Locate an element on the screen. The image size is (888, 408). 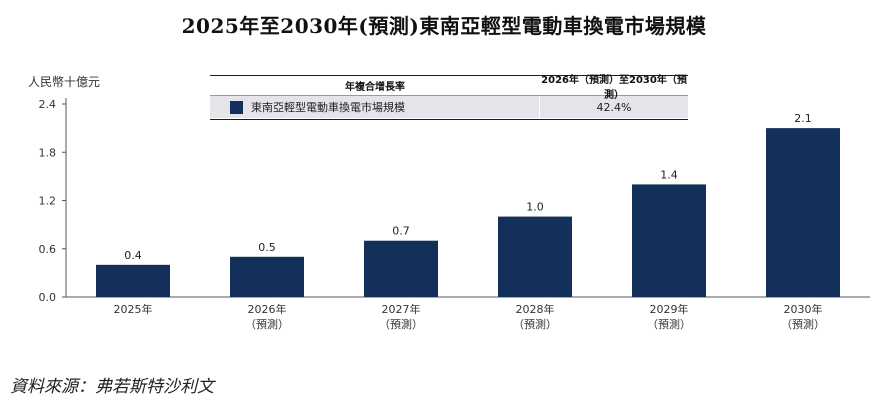
x-tick-label: 2025年 is located at coordinates (133, 309).